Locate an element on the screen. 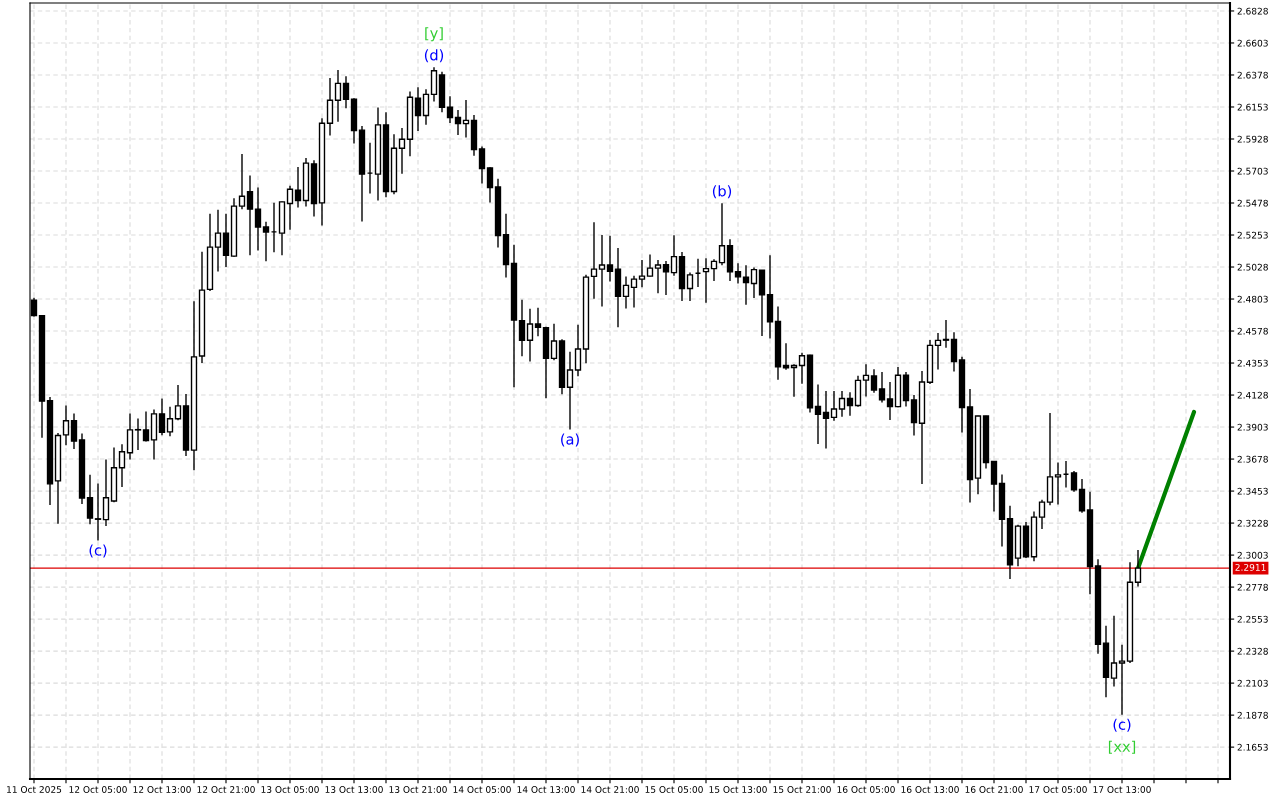 The width and height of the screenshot is (1280, 800). y-tick-label: 2.6603 is located at coordinates (1252, 43).